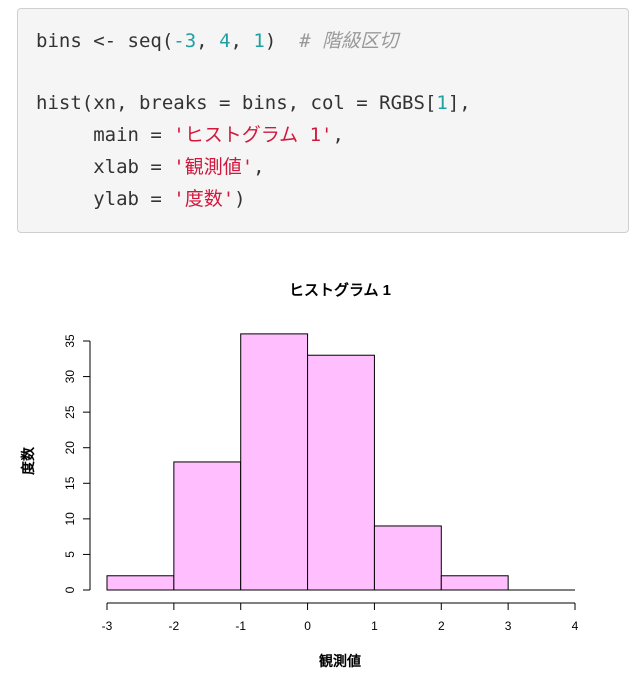 Image resolution: width=642 pixels, height=675 pixels. I want to click on code-line-2: hist(xn, breaks = bins, col = RGBS[1],, so click(332, 103).